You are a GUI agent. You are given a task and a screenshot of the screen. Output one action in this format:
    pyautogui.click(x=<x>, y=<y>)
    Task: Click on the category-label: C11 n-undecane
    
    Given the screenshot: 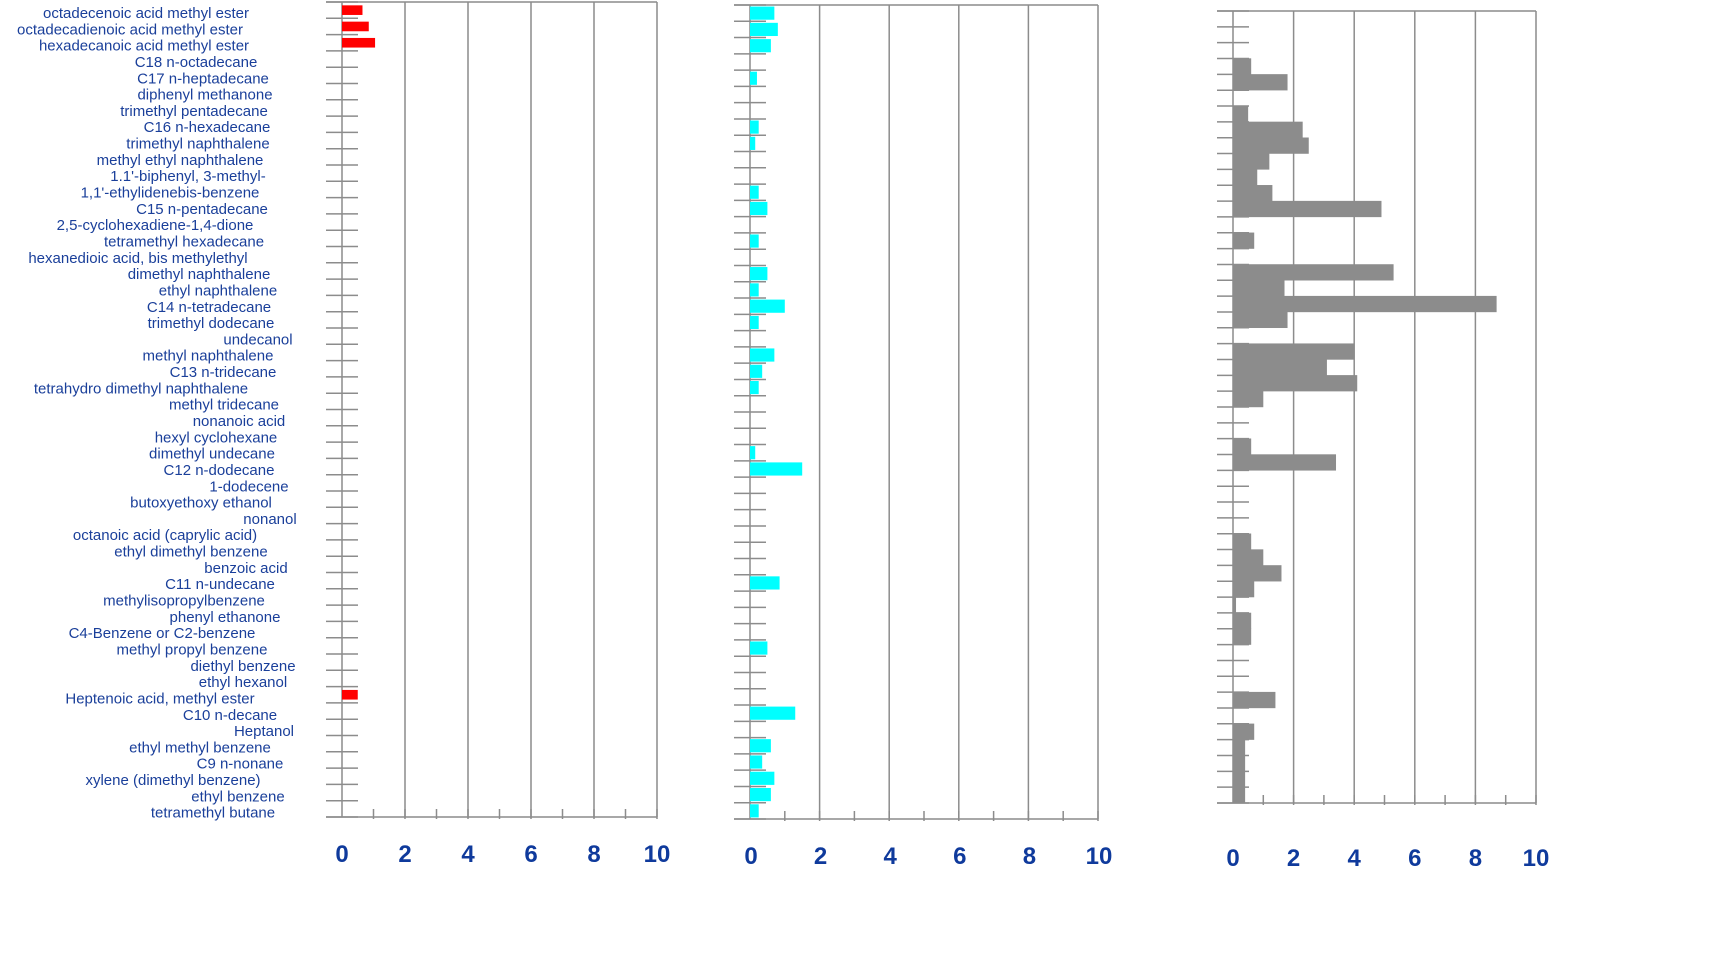 What is the action you would take?
    pyautogui.click(x=220, y=584)
    